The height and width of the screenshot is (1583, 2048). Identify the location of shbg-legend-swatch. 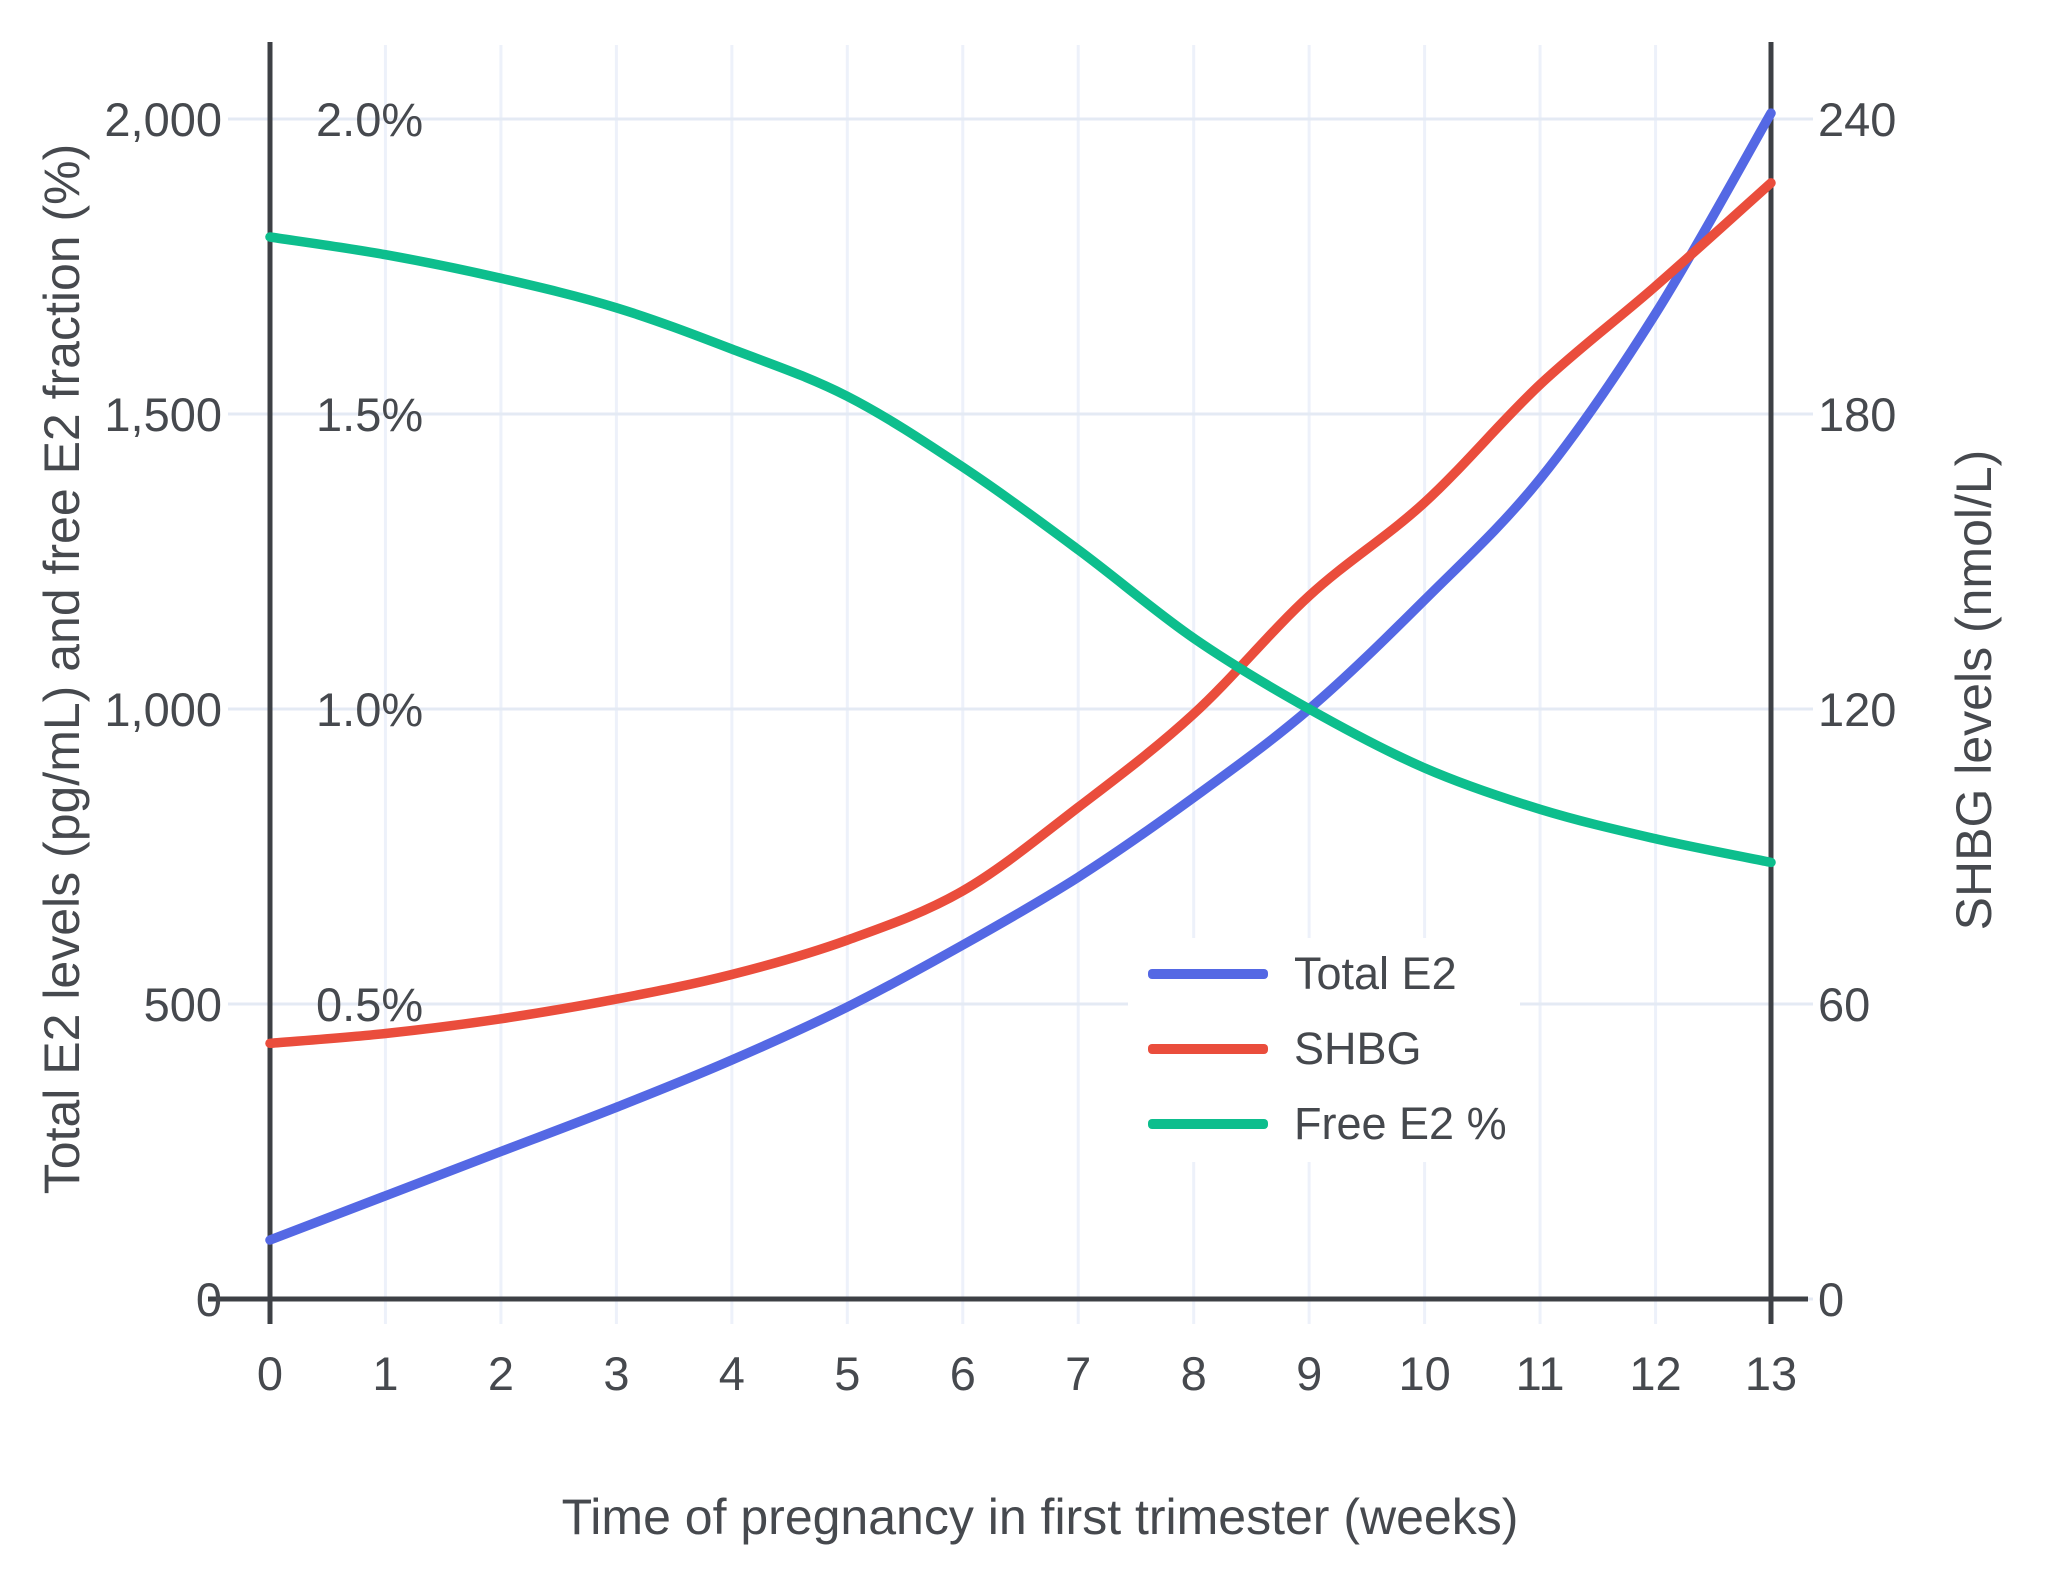
(1208, 1049).